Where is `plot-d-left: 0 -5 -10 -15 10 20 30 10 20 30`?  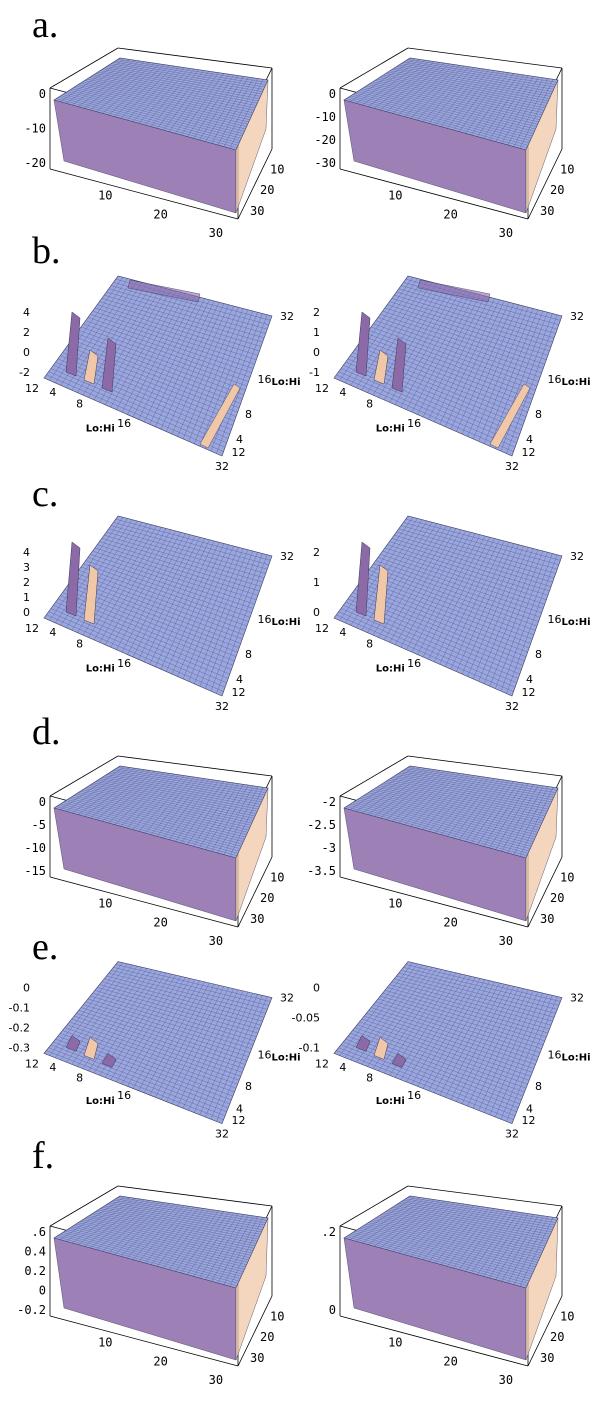 plot-d-left: 0 -5 -10 -15 10 20 30 10 20 30 is located at coordinates (160, 848).